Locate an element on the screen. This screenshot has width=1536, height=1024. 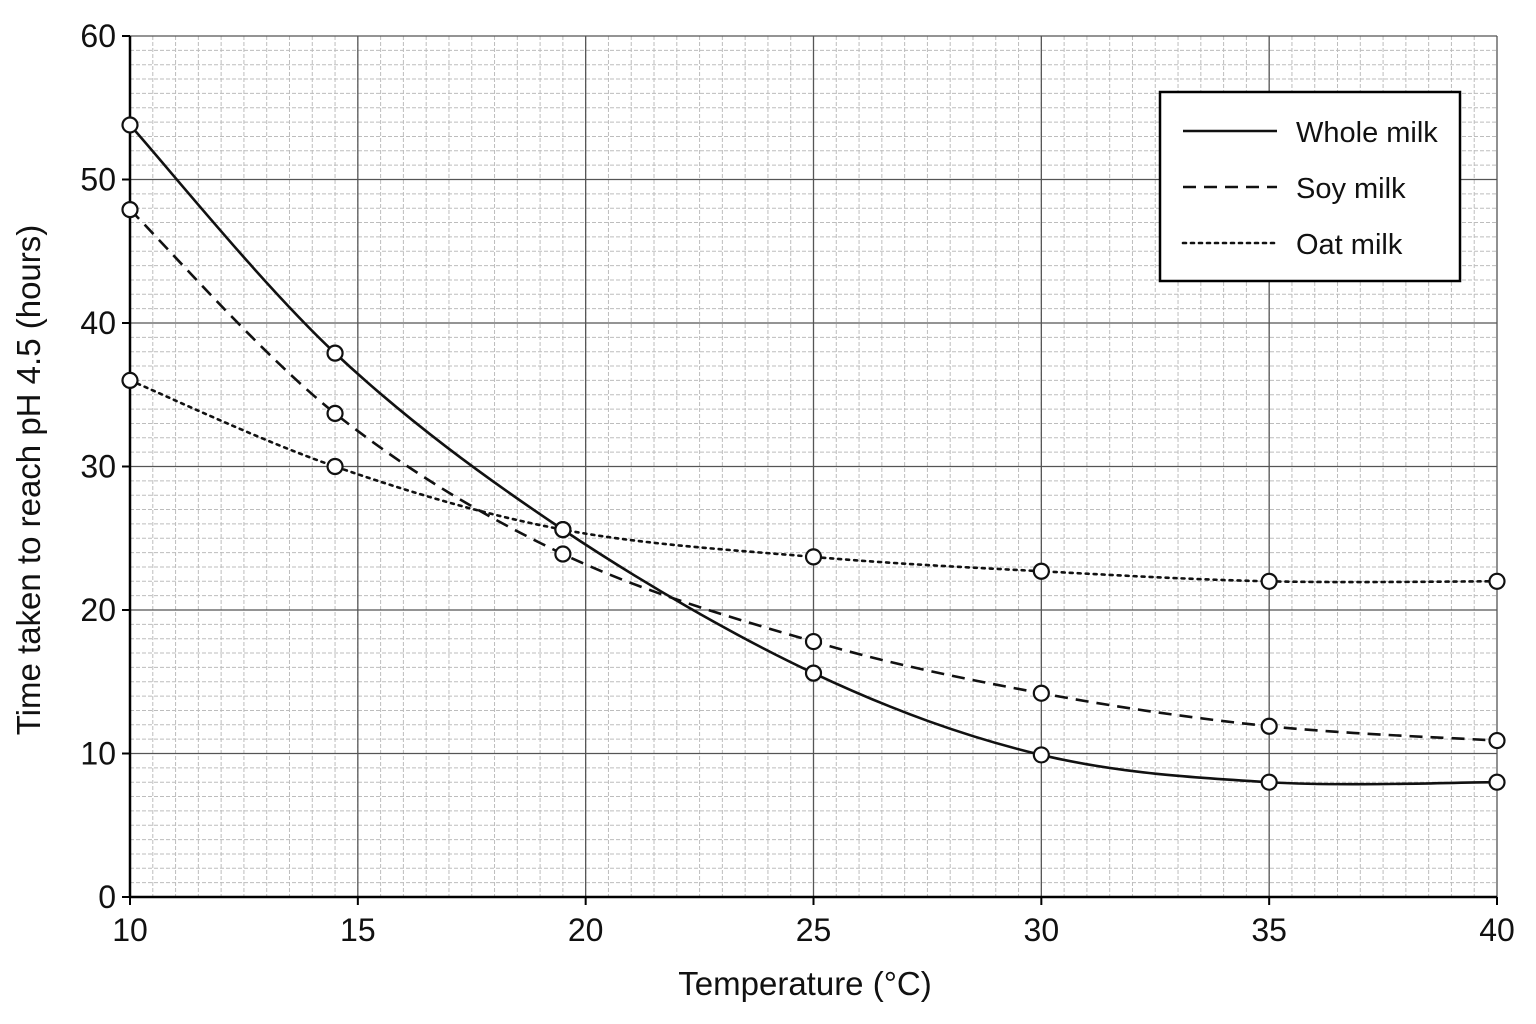
x-tick-label: 35 is located at coordinates (1269, 930).